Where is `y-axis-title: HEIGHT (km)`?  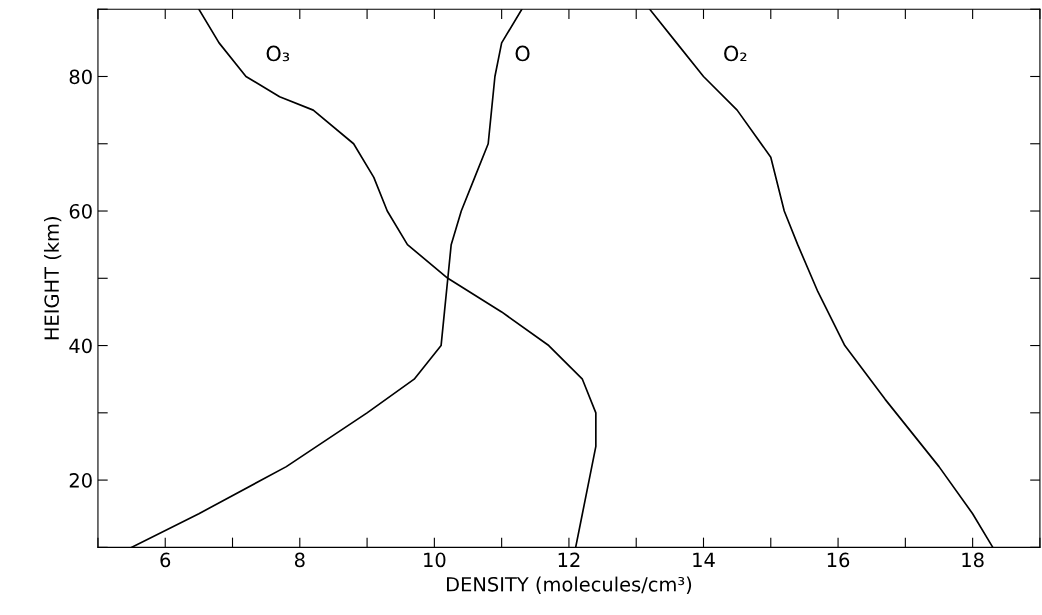
y-axis-title: HEIGHT (km) is located at coordinates (52, 278).